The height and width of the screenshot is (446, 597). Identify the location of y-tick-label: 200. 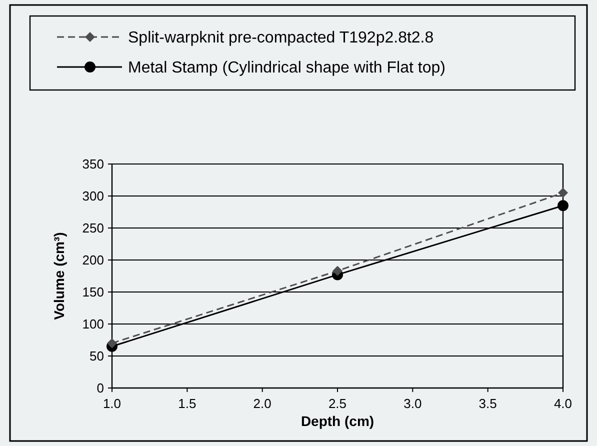
(93, 260).